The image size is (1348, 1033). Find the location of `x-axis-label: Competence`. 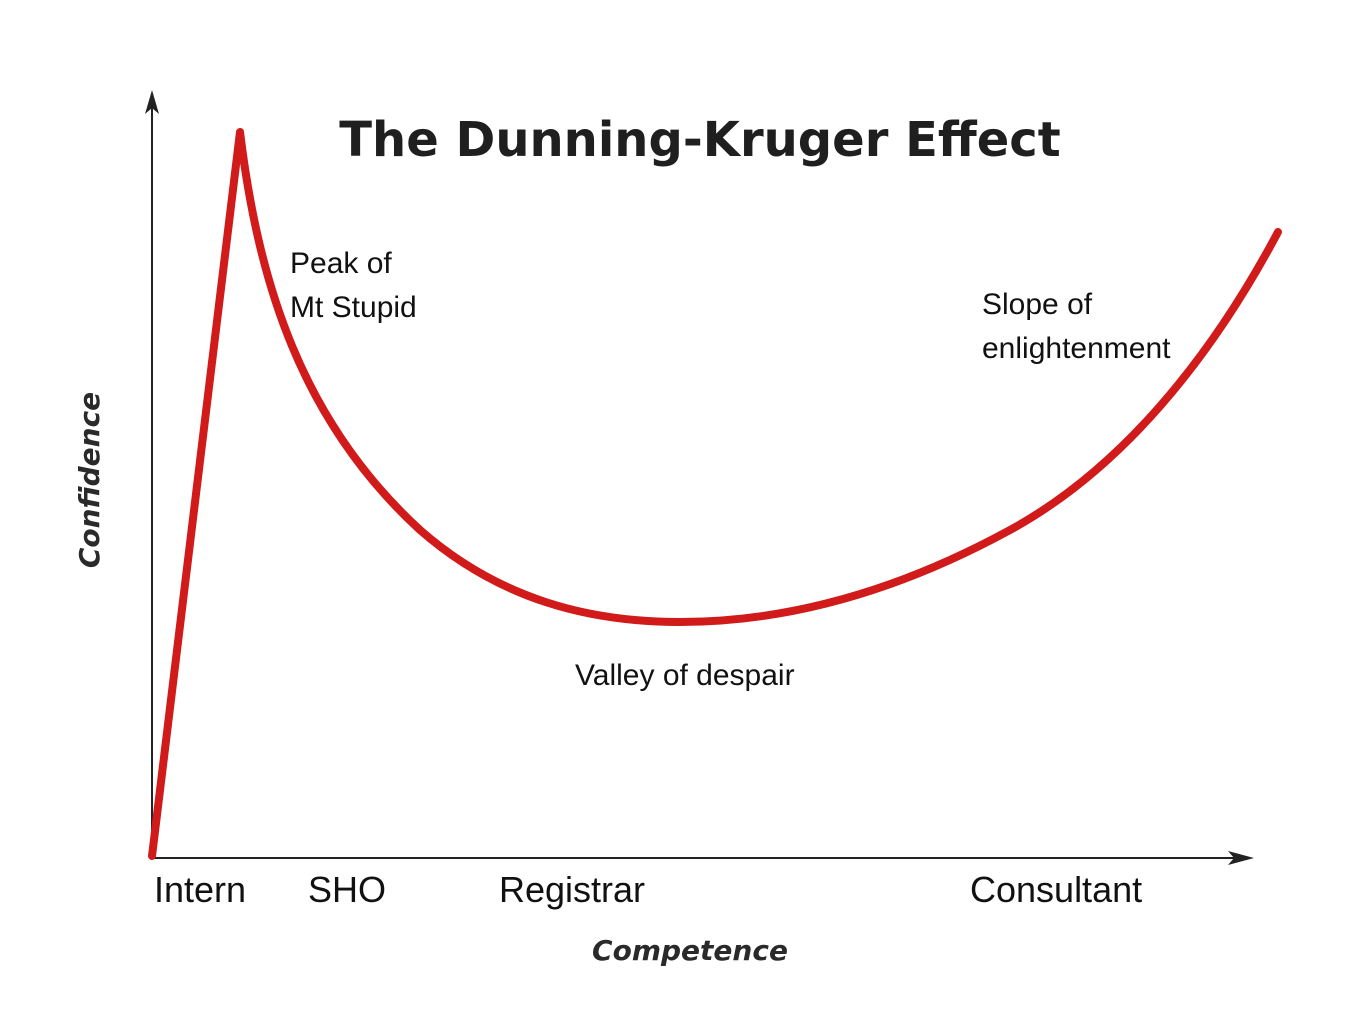

x-axis-label: Competence is located at coordinates (690, 950).